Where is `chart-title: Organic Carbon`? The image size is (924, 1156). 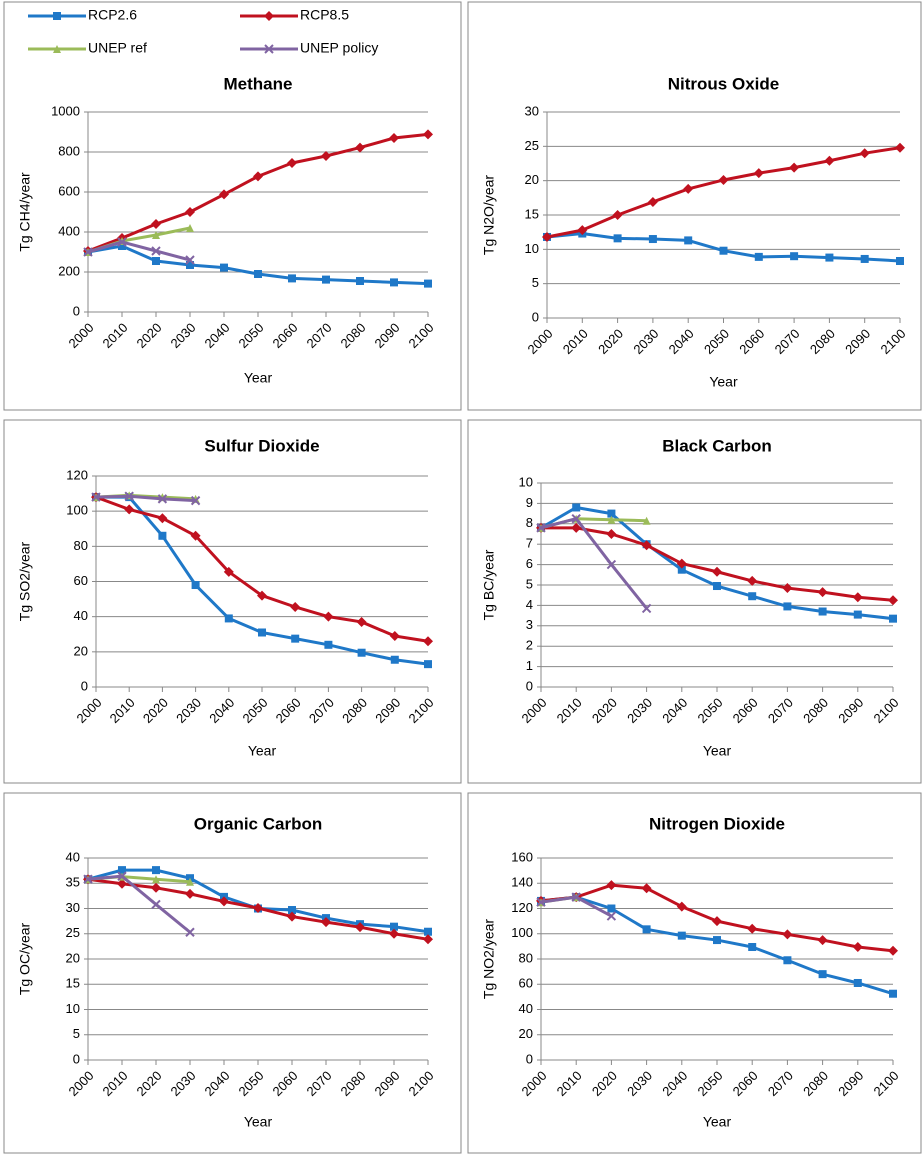 chart-title: Organic Carbon is located at coordinates (258, 823).